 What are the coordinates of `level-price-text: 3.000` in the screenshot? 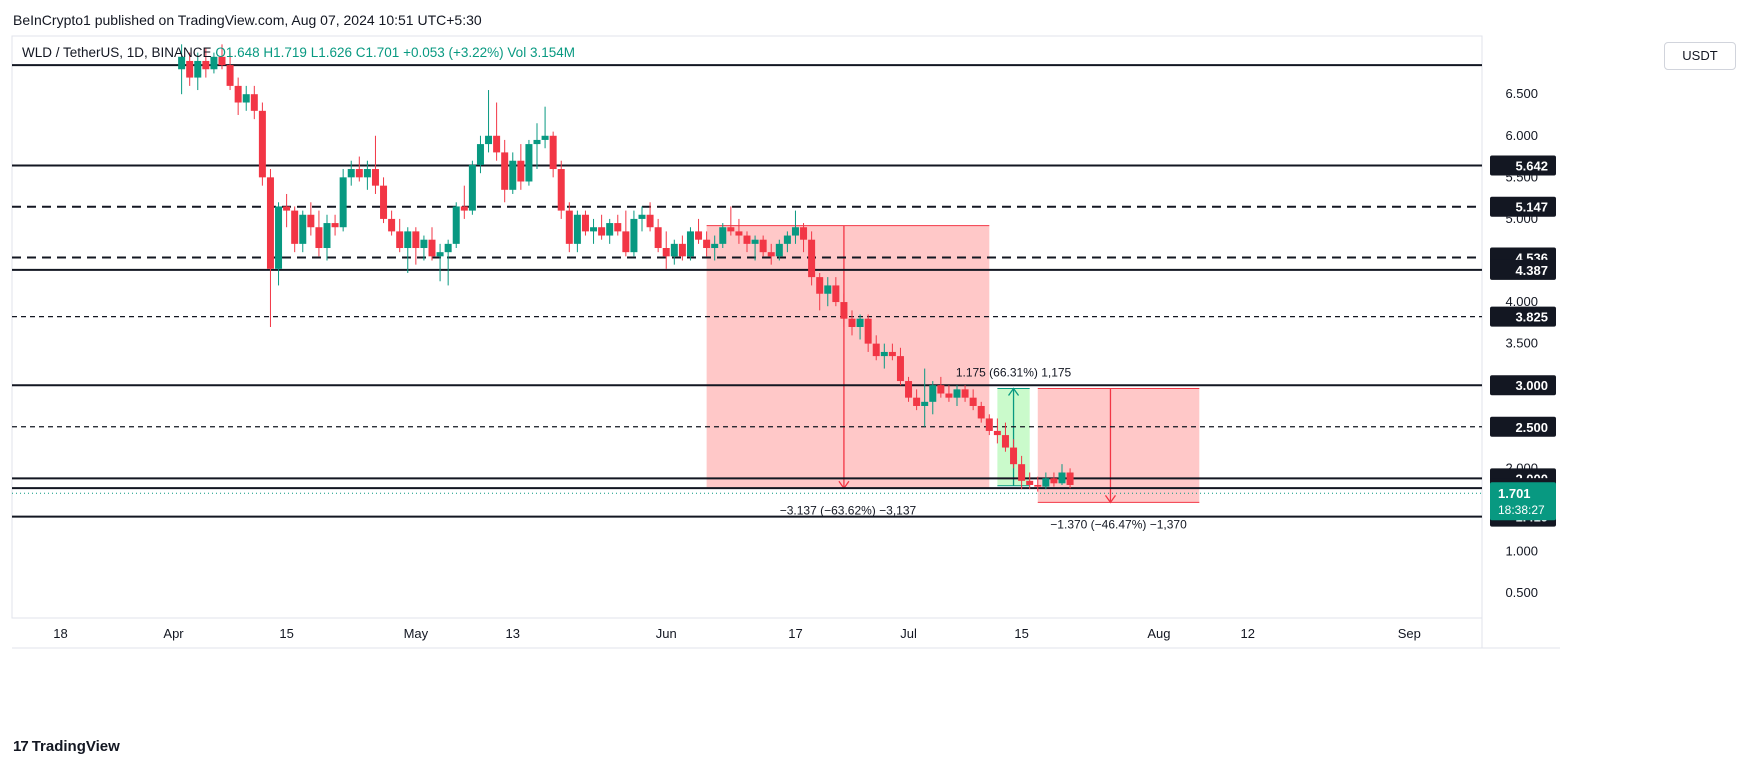 It's located at (1531, 385).